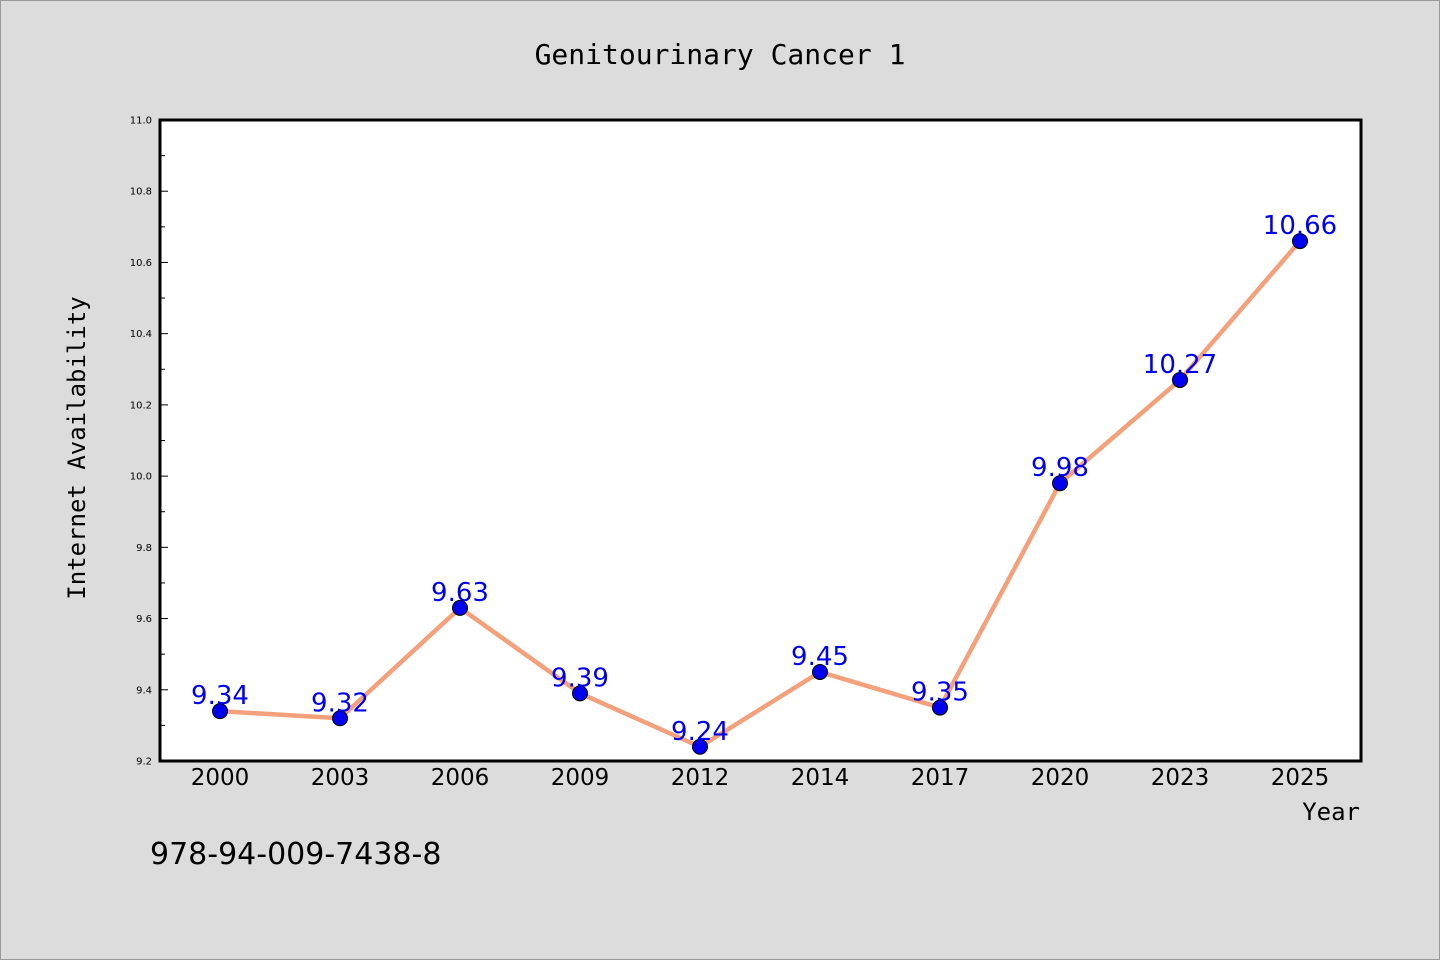 The image size is (1440, 960). Describe the element at coordinates (460, 778) in the screenshot. I see `x-tick-label: 2006` at that location.